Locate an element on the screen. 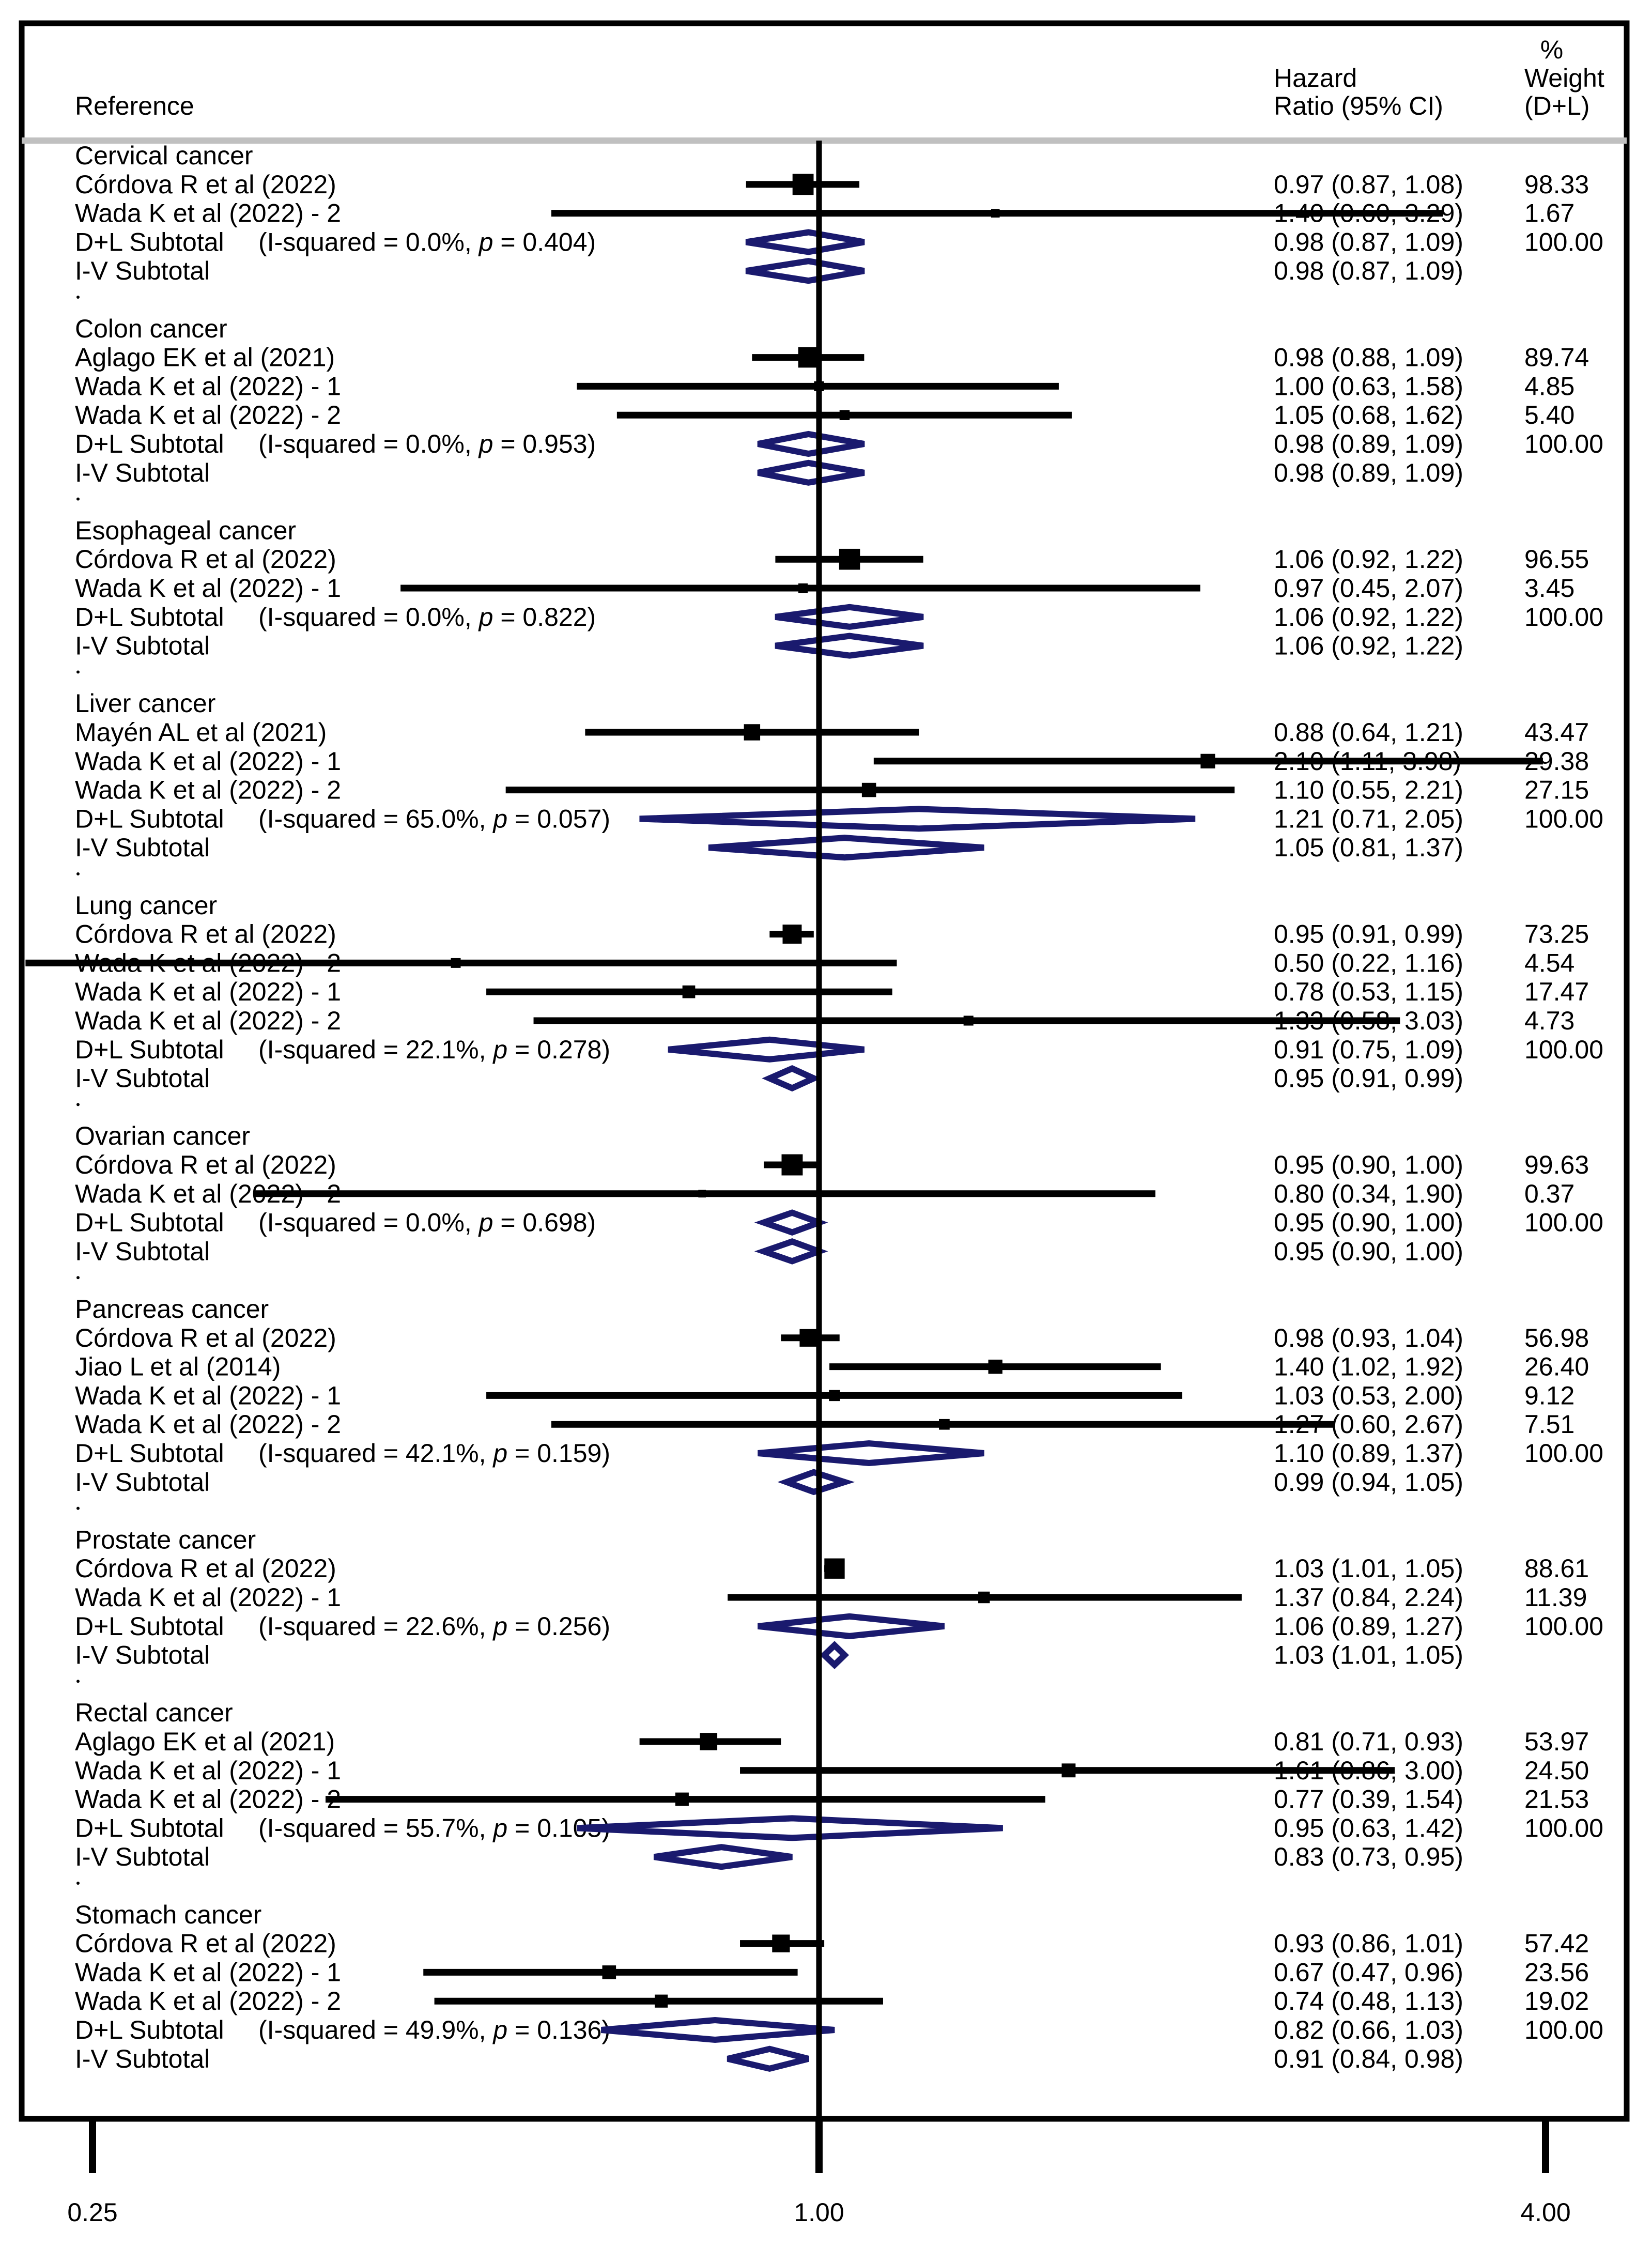 This screenshot has width=1652, height=2247. group-title: Esophageal cancer is located at coordinates (186, 530).